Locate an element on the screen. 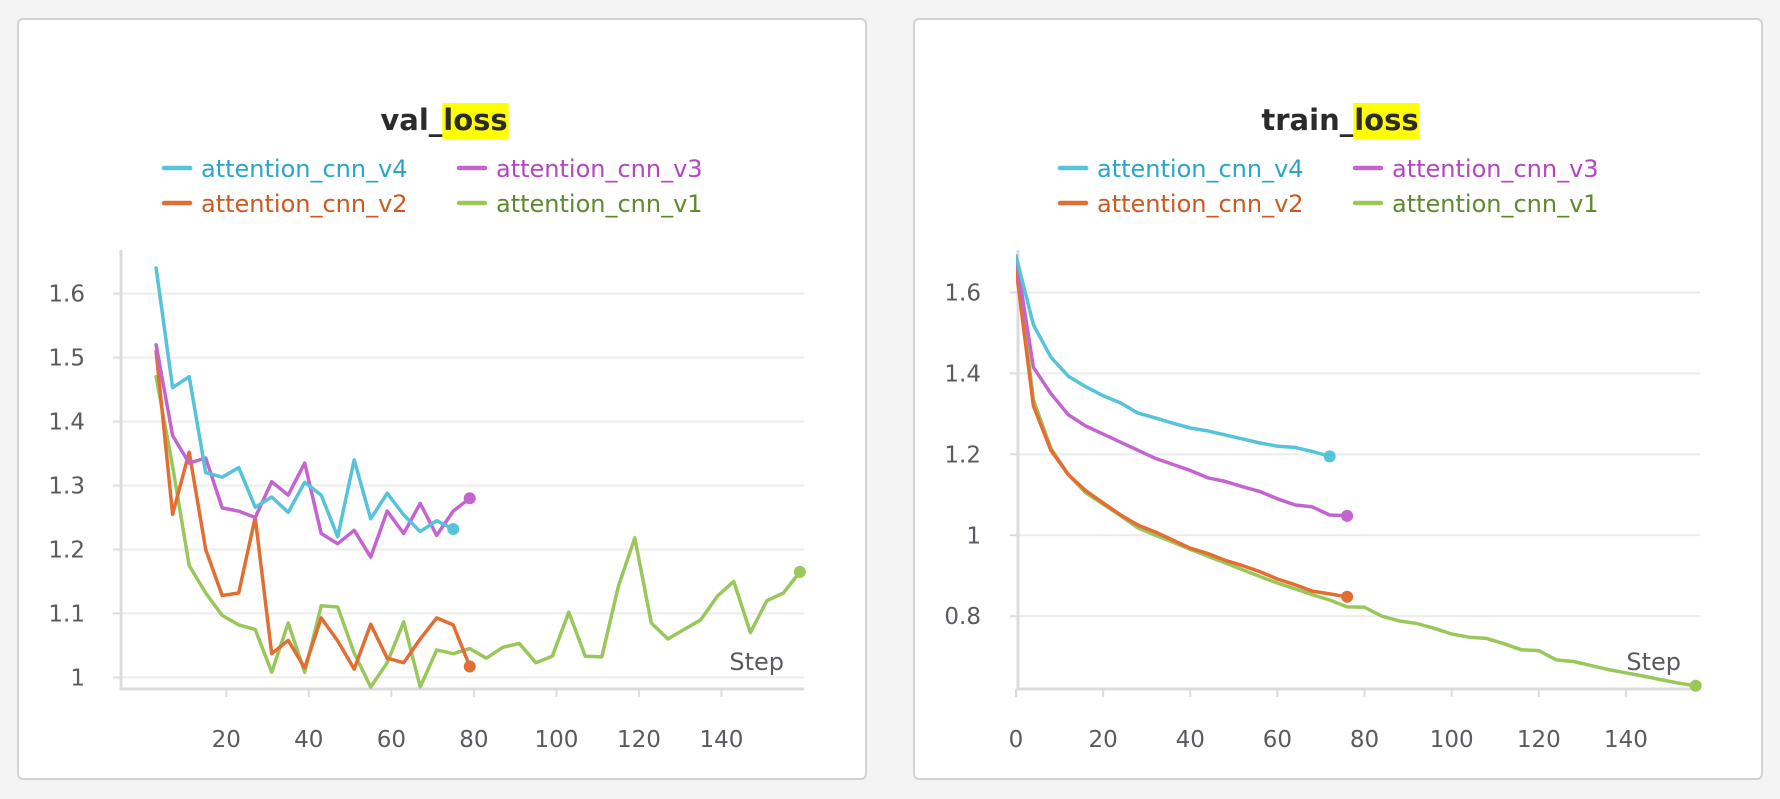 This screenshot has height=799, width=1780. train-loss-x-axis: 0 20 40 60 80 100 120 140 is located at coordinates (1328, 721).